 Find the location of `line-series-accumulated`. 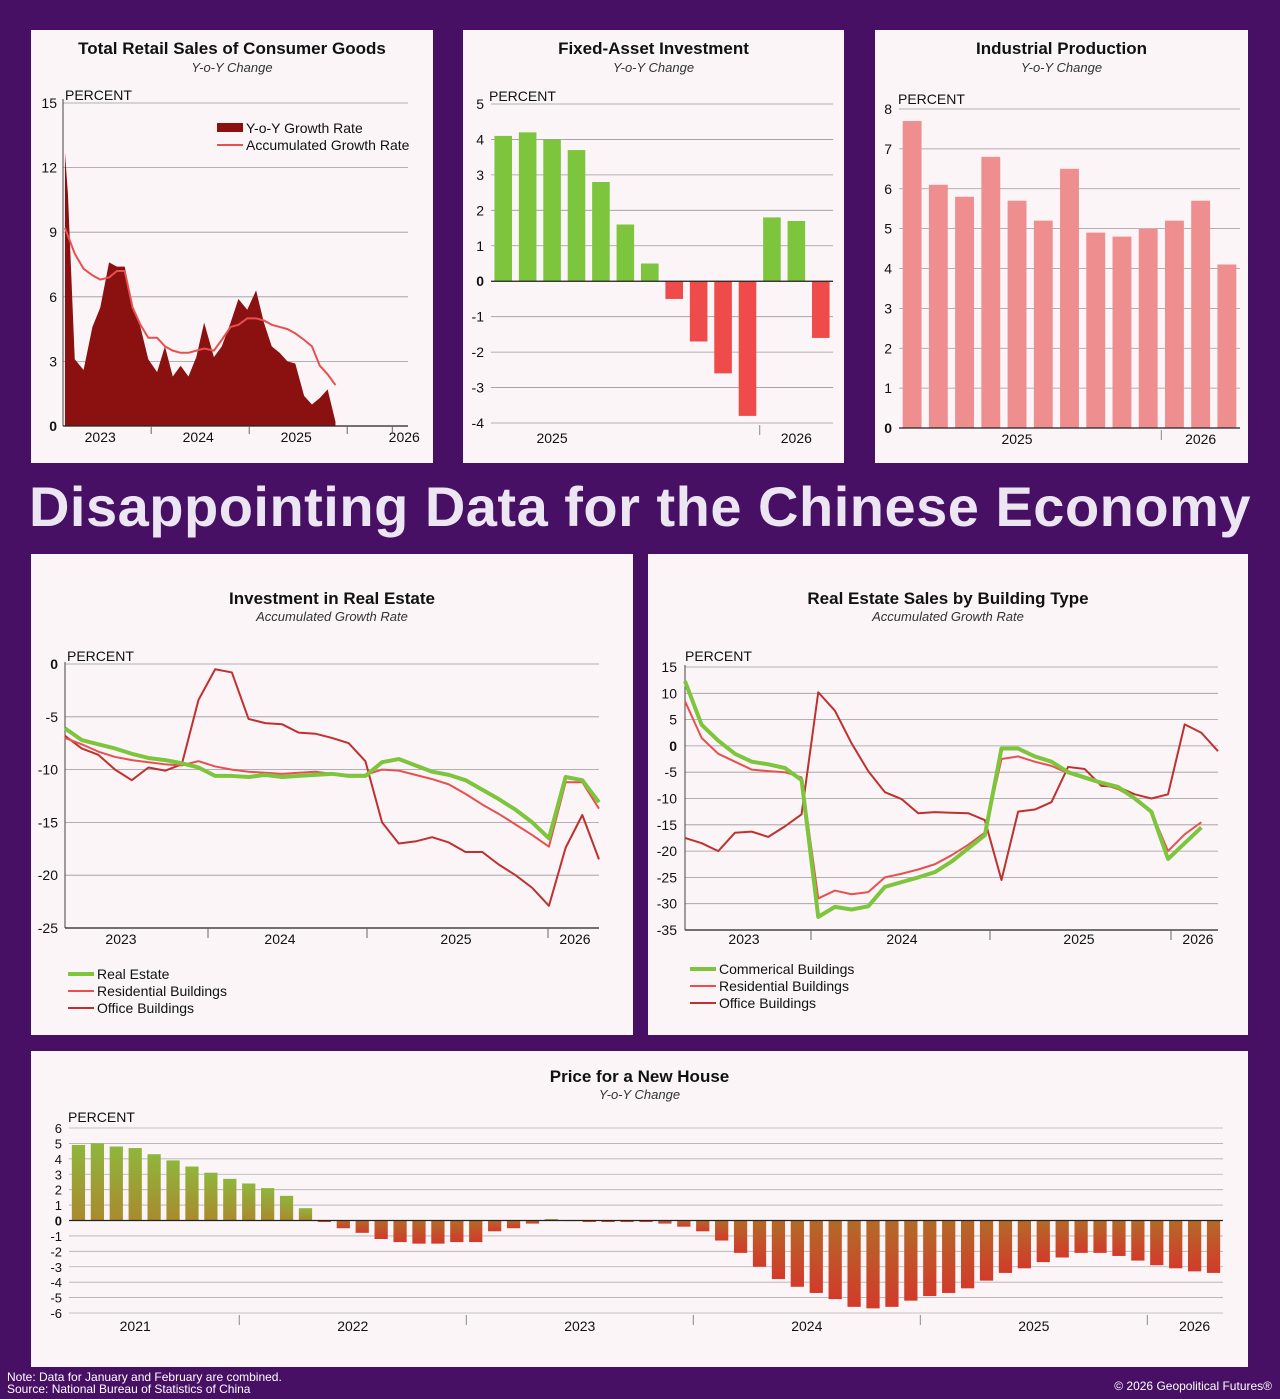

line-series-accumulated is located at coordinates (200, 306).